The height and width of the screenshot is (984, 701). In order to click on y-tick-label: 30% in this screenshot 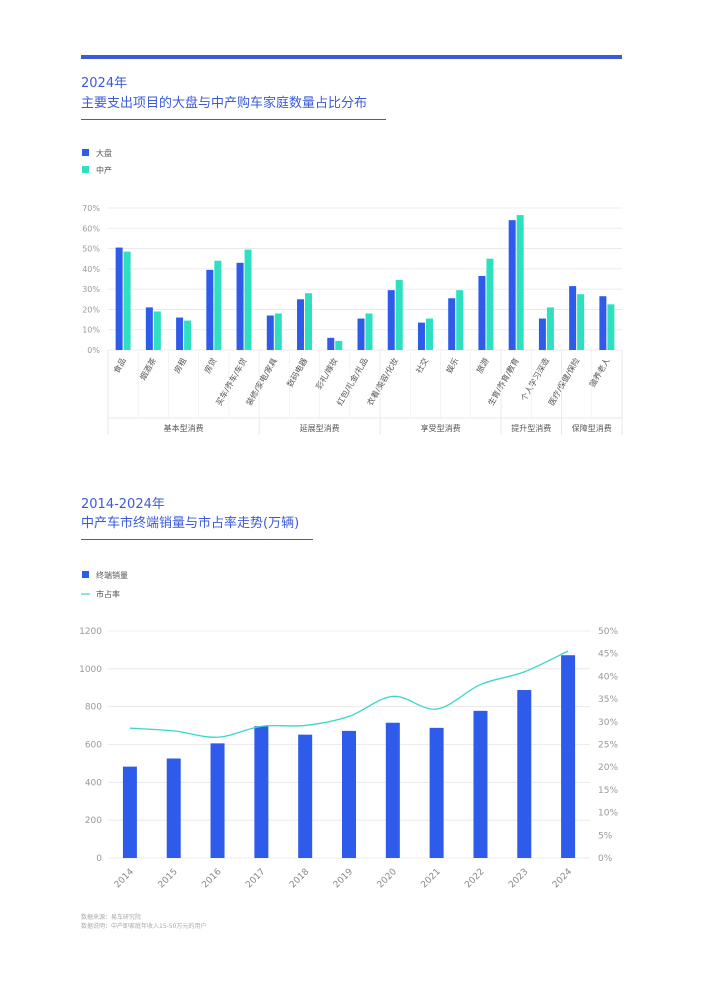, I will do `click(91, 289)`.